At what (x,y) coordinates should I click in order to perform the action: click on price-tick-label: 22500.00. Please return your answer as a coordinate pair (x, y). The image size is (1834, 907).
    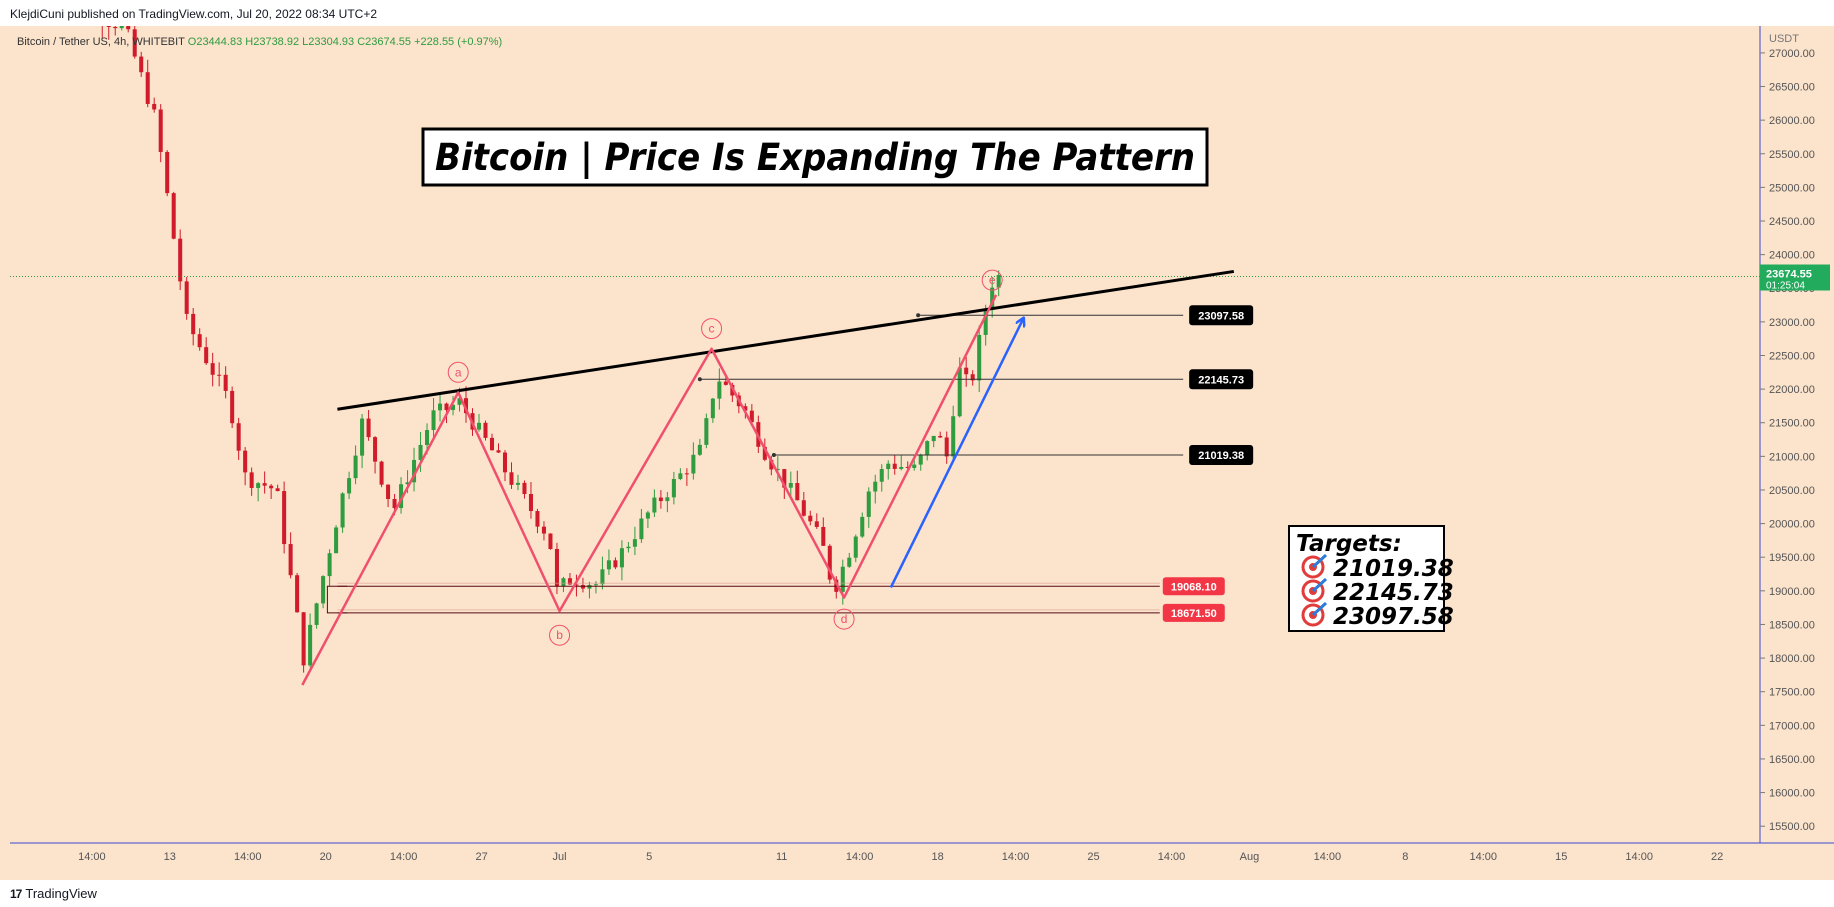
    Looking at the image, I should click on (1792, 356).